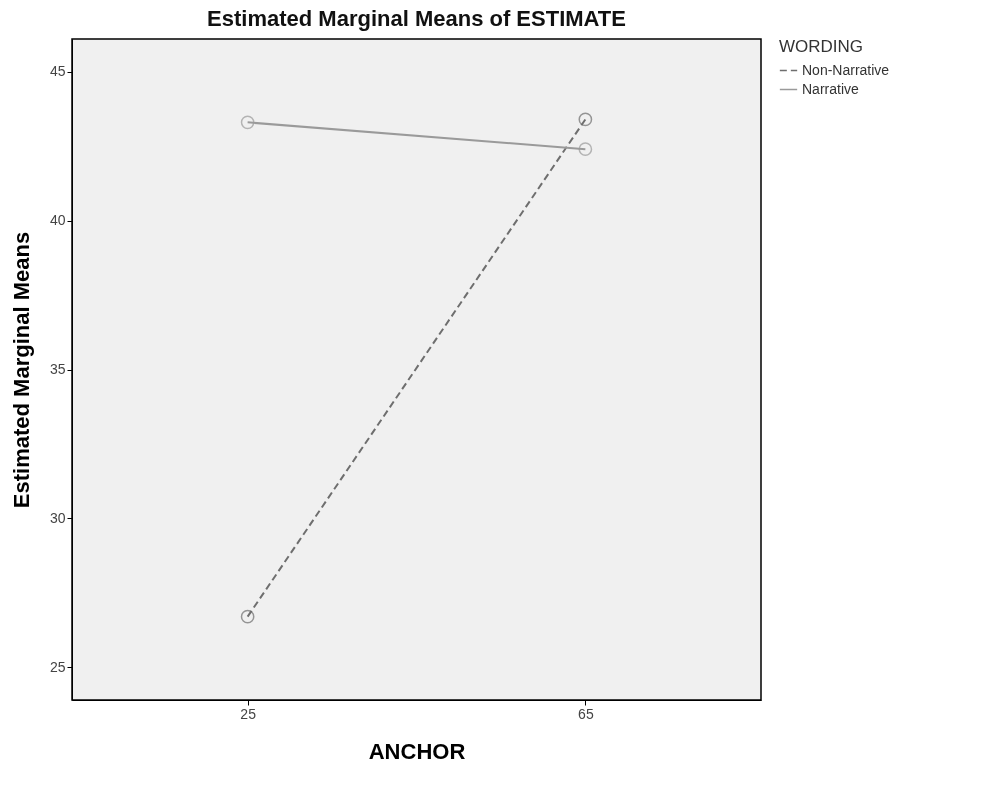 The image size is (1004, 786). I want to click on y-axis-title: Estimated Marginal Means, so click(21, 370).